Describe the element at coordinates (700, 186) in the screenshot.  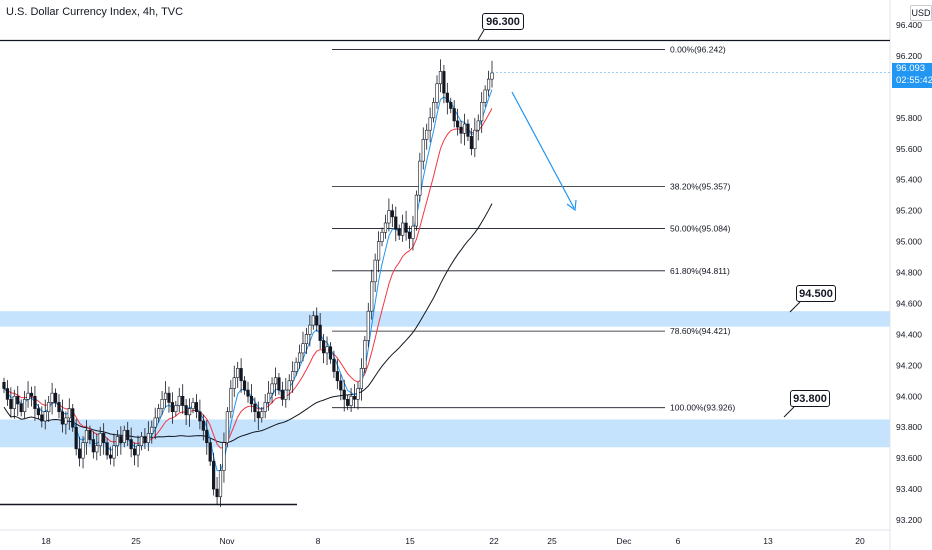
I see `fib-level-label: 38.20%(95.357)` at that location.